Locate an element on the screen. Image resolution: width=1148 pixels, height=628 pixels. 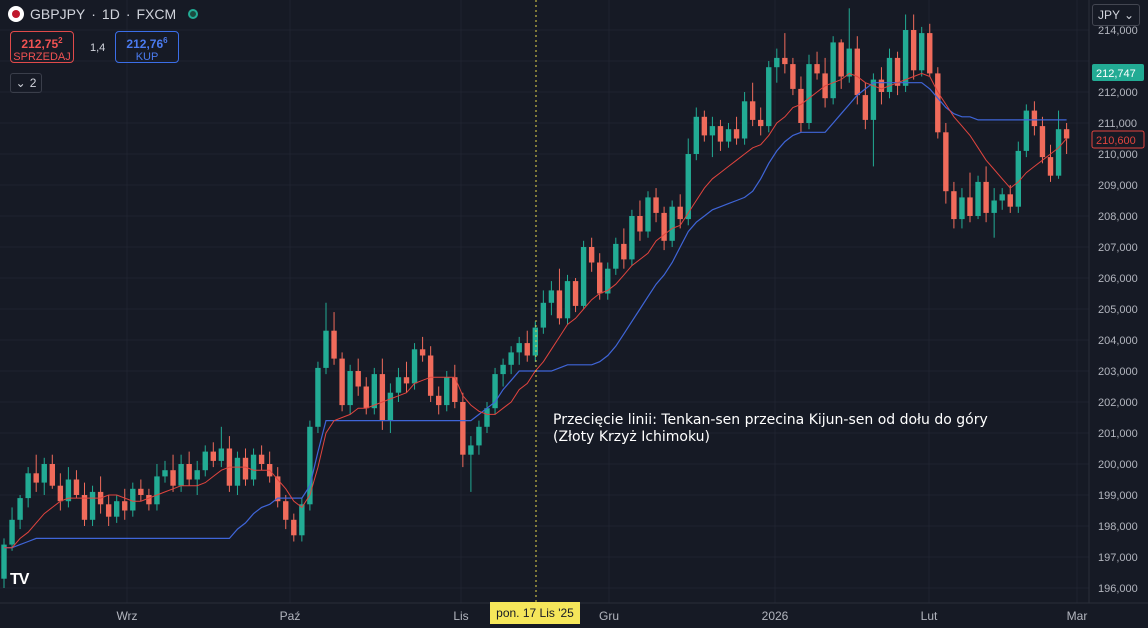
buy-label: KUP is located at coordinates (147, 57).